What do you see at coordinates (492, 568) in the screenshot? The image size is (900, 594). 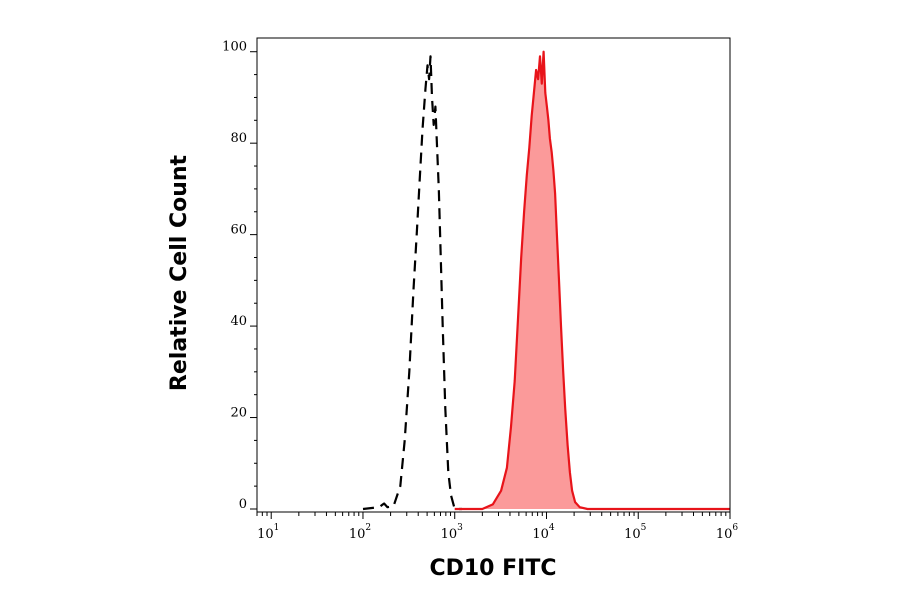 I see `x-axis-title: CD10 FITC` at bounding box center [492, 568].